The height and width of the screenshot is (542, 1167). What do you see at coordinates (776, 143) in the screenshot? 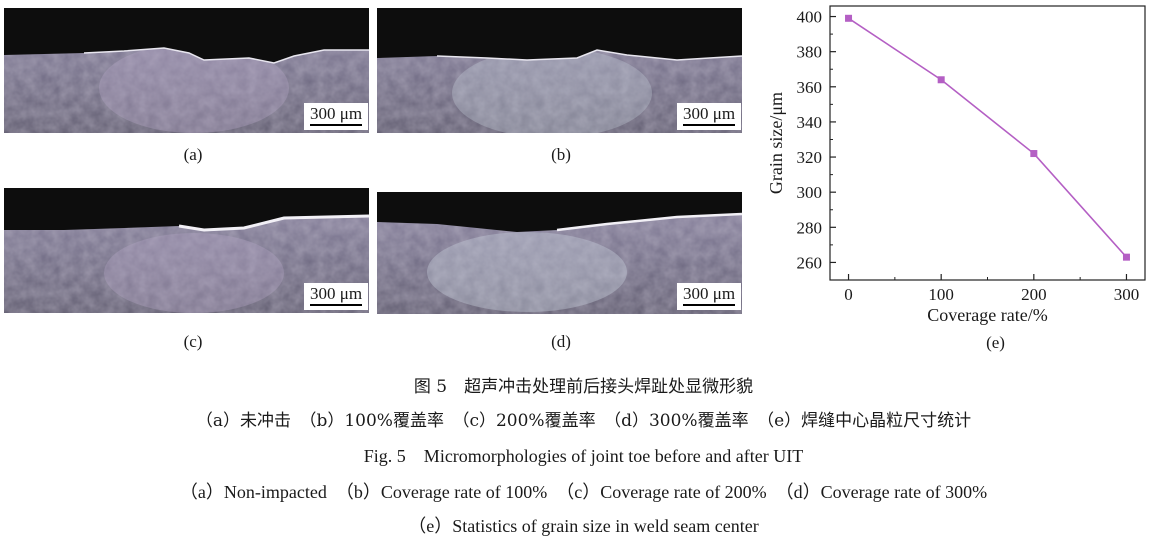
I see `y-axis-title: Grain size/μm` at bounding box center [776, 143].